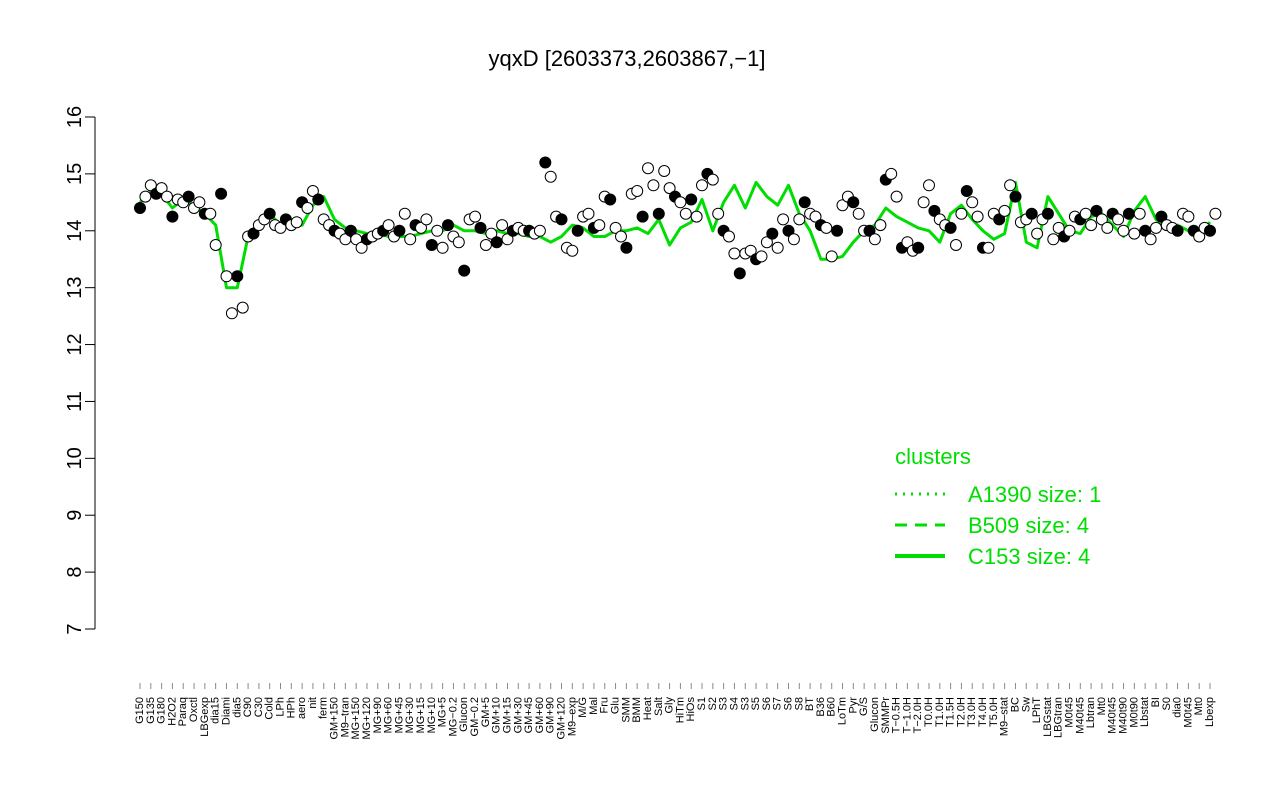  What do you see at coordinates (626, 710) in the screenshot?
I see `x-tick-label: SMM` at bounding box center [626, 710].